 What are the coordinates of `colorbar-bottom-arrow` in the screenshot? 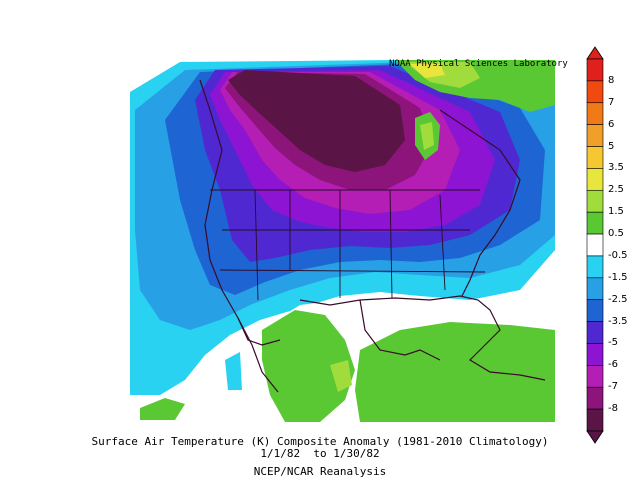 It's located at (595, 437).